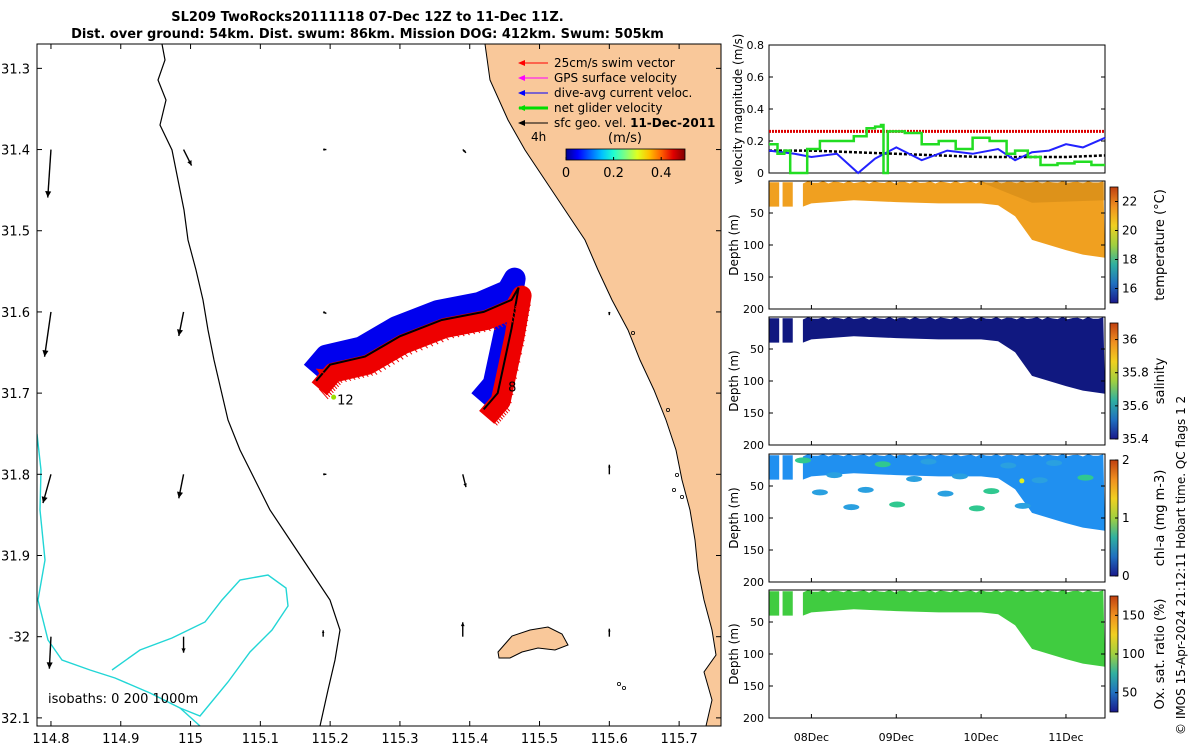 The width and height of the screenshot is (1200, 750). I want to click on y-tick-label: 31.6, so click(15, 313).